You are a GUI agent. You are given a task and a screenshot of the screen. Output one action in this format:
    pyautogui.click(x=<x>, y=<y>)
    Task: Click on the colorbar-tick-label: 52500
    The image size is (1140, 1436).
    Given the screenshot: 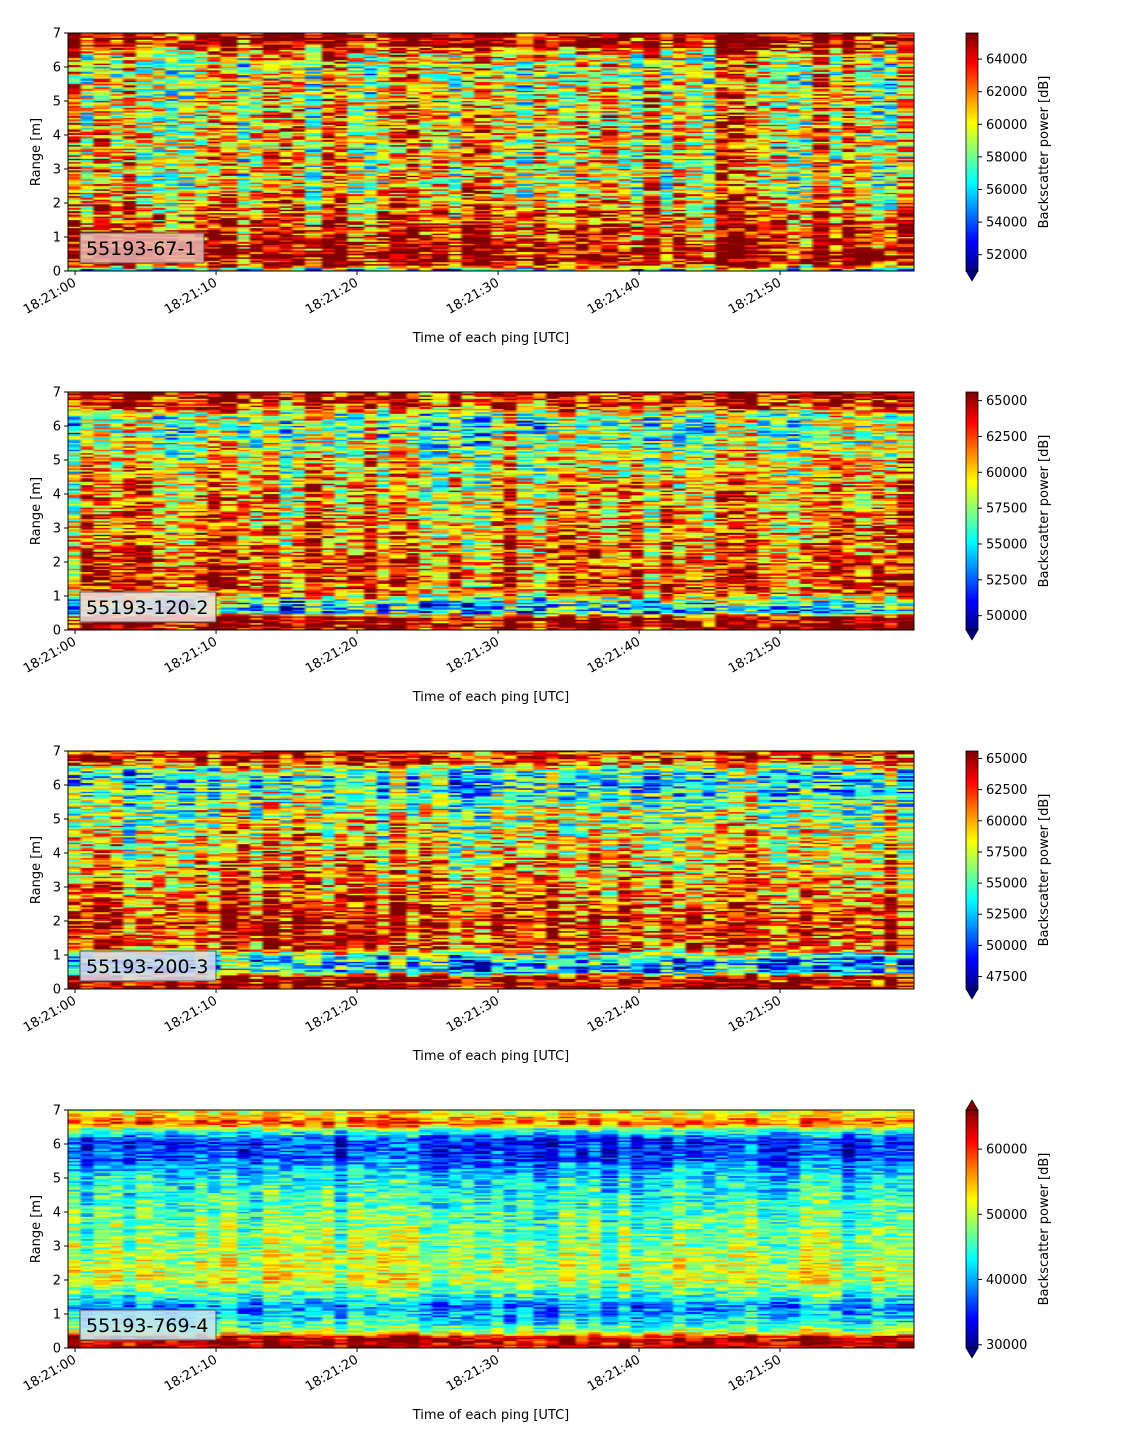 What is the action you would take?
    pyautogui.click(x=1006, y=915)
    